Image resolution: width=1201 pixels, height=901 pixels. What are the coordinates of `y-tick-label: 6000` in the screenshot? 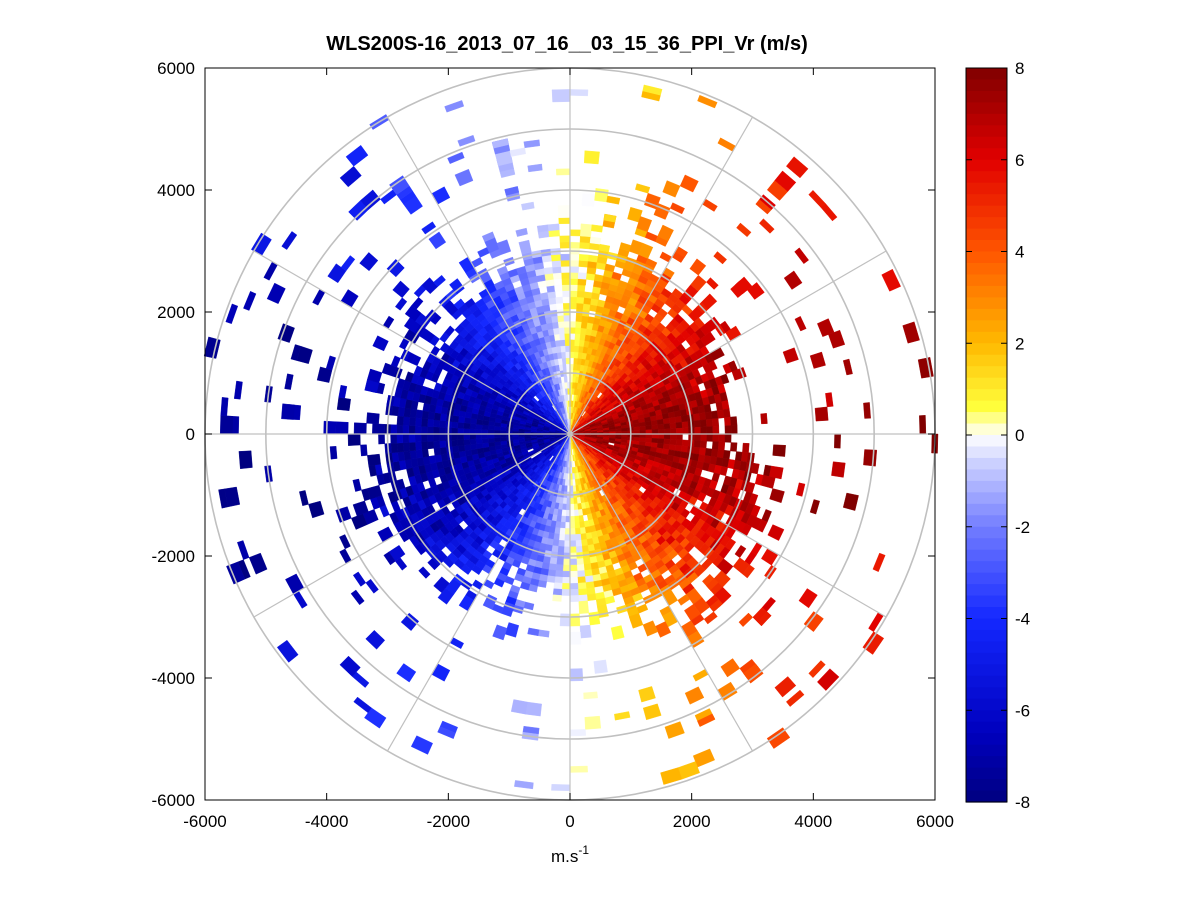 It's located at (176, 68).